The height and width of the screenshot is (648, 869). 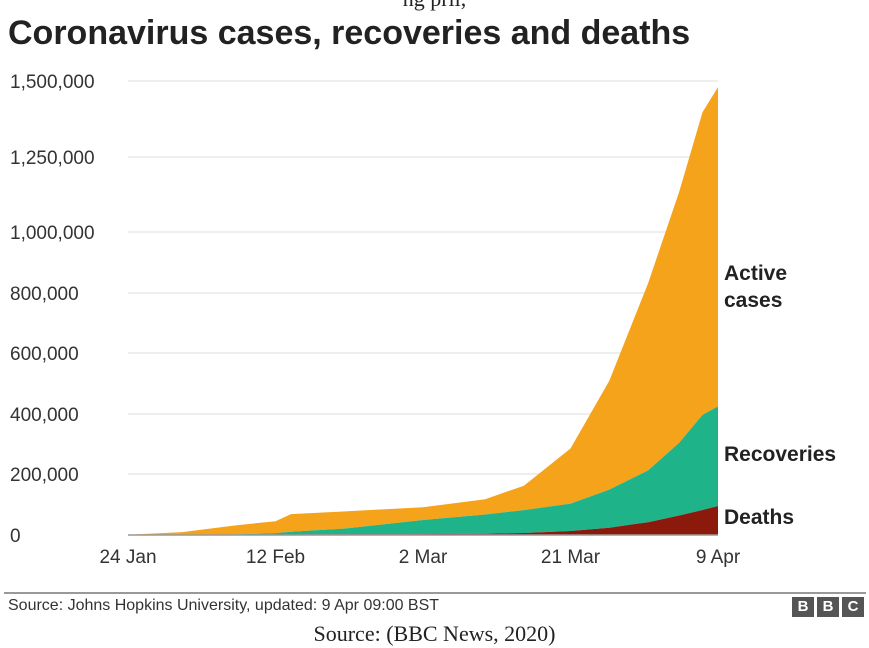 I want to click on x-tick-label: 2 Mar, so click(x=423, y=557).